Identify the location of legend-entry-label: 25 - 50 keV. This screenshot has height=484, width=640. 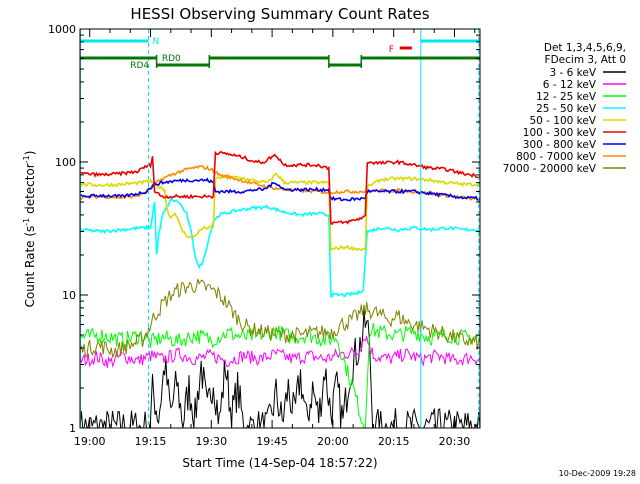
(566, 109).